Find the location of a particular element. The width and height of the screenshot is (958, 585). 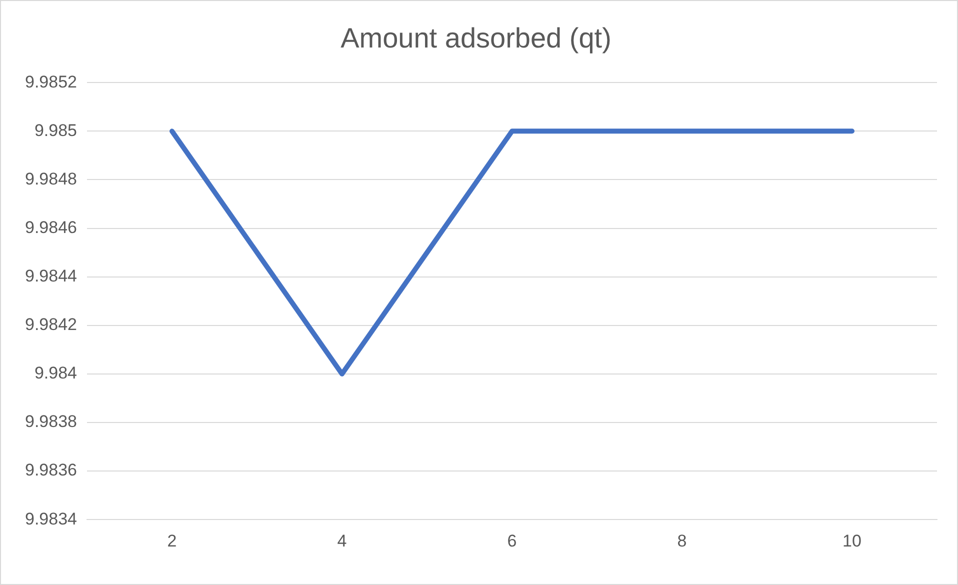

x-tick-label: 8 is located at coordinates (682, 540).